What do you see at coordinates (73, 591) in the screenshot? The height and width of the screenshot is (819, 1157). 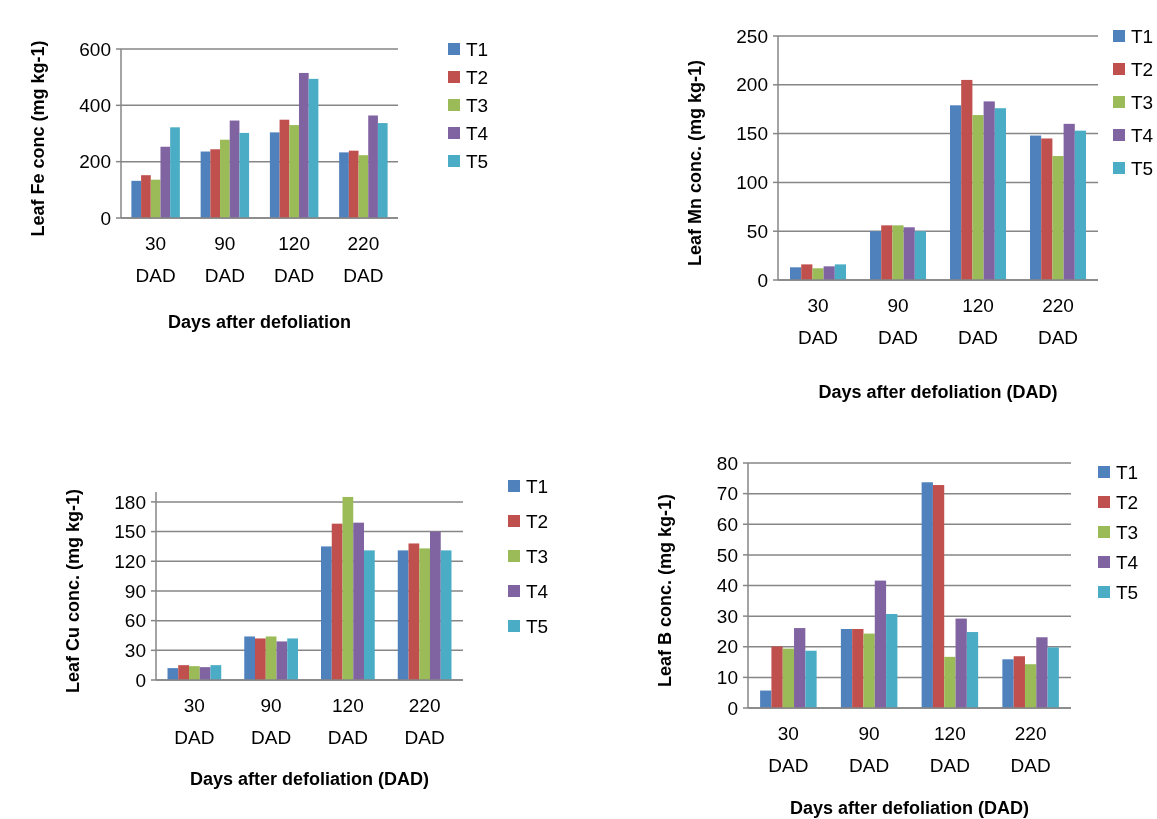 I see `y-axis-title: Leaf Cu conc. (mg kg-1)` at bounding box center [73, 591].